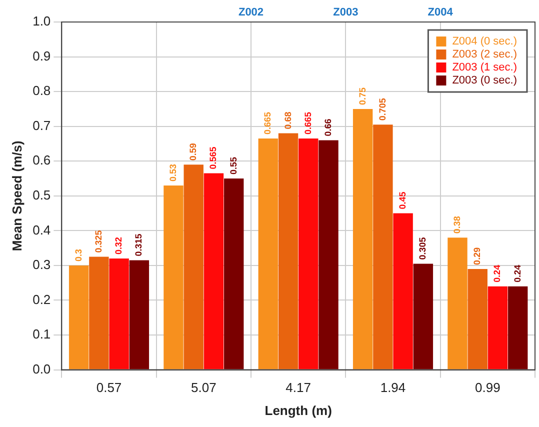 The height and width of the screenshot is (427, 539). What do you see at coordinates (362, 96) in the screenshot?
I see `data-label: 0.75` at bounding box center [362, 96].